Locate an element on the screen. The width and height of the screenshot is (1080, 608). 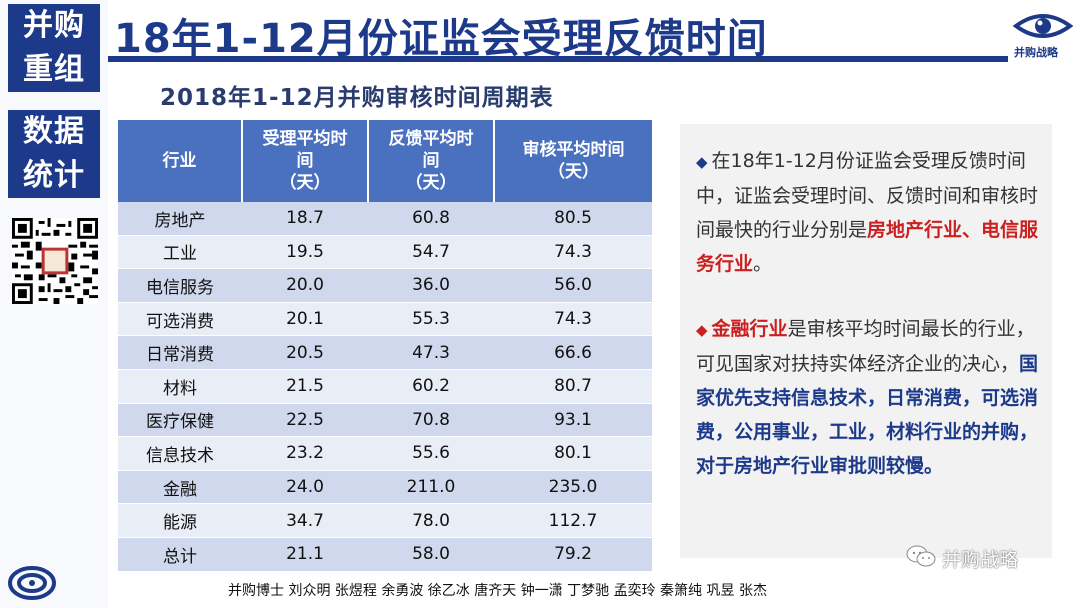
table-header-row: 行业 受理平均时 间 （天） 反馈平均时 间 （天） 审核平均时间 （天） is located at coordinates (385, 161).